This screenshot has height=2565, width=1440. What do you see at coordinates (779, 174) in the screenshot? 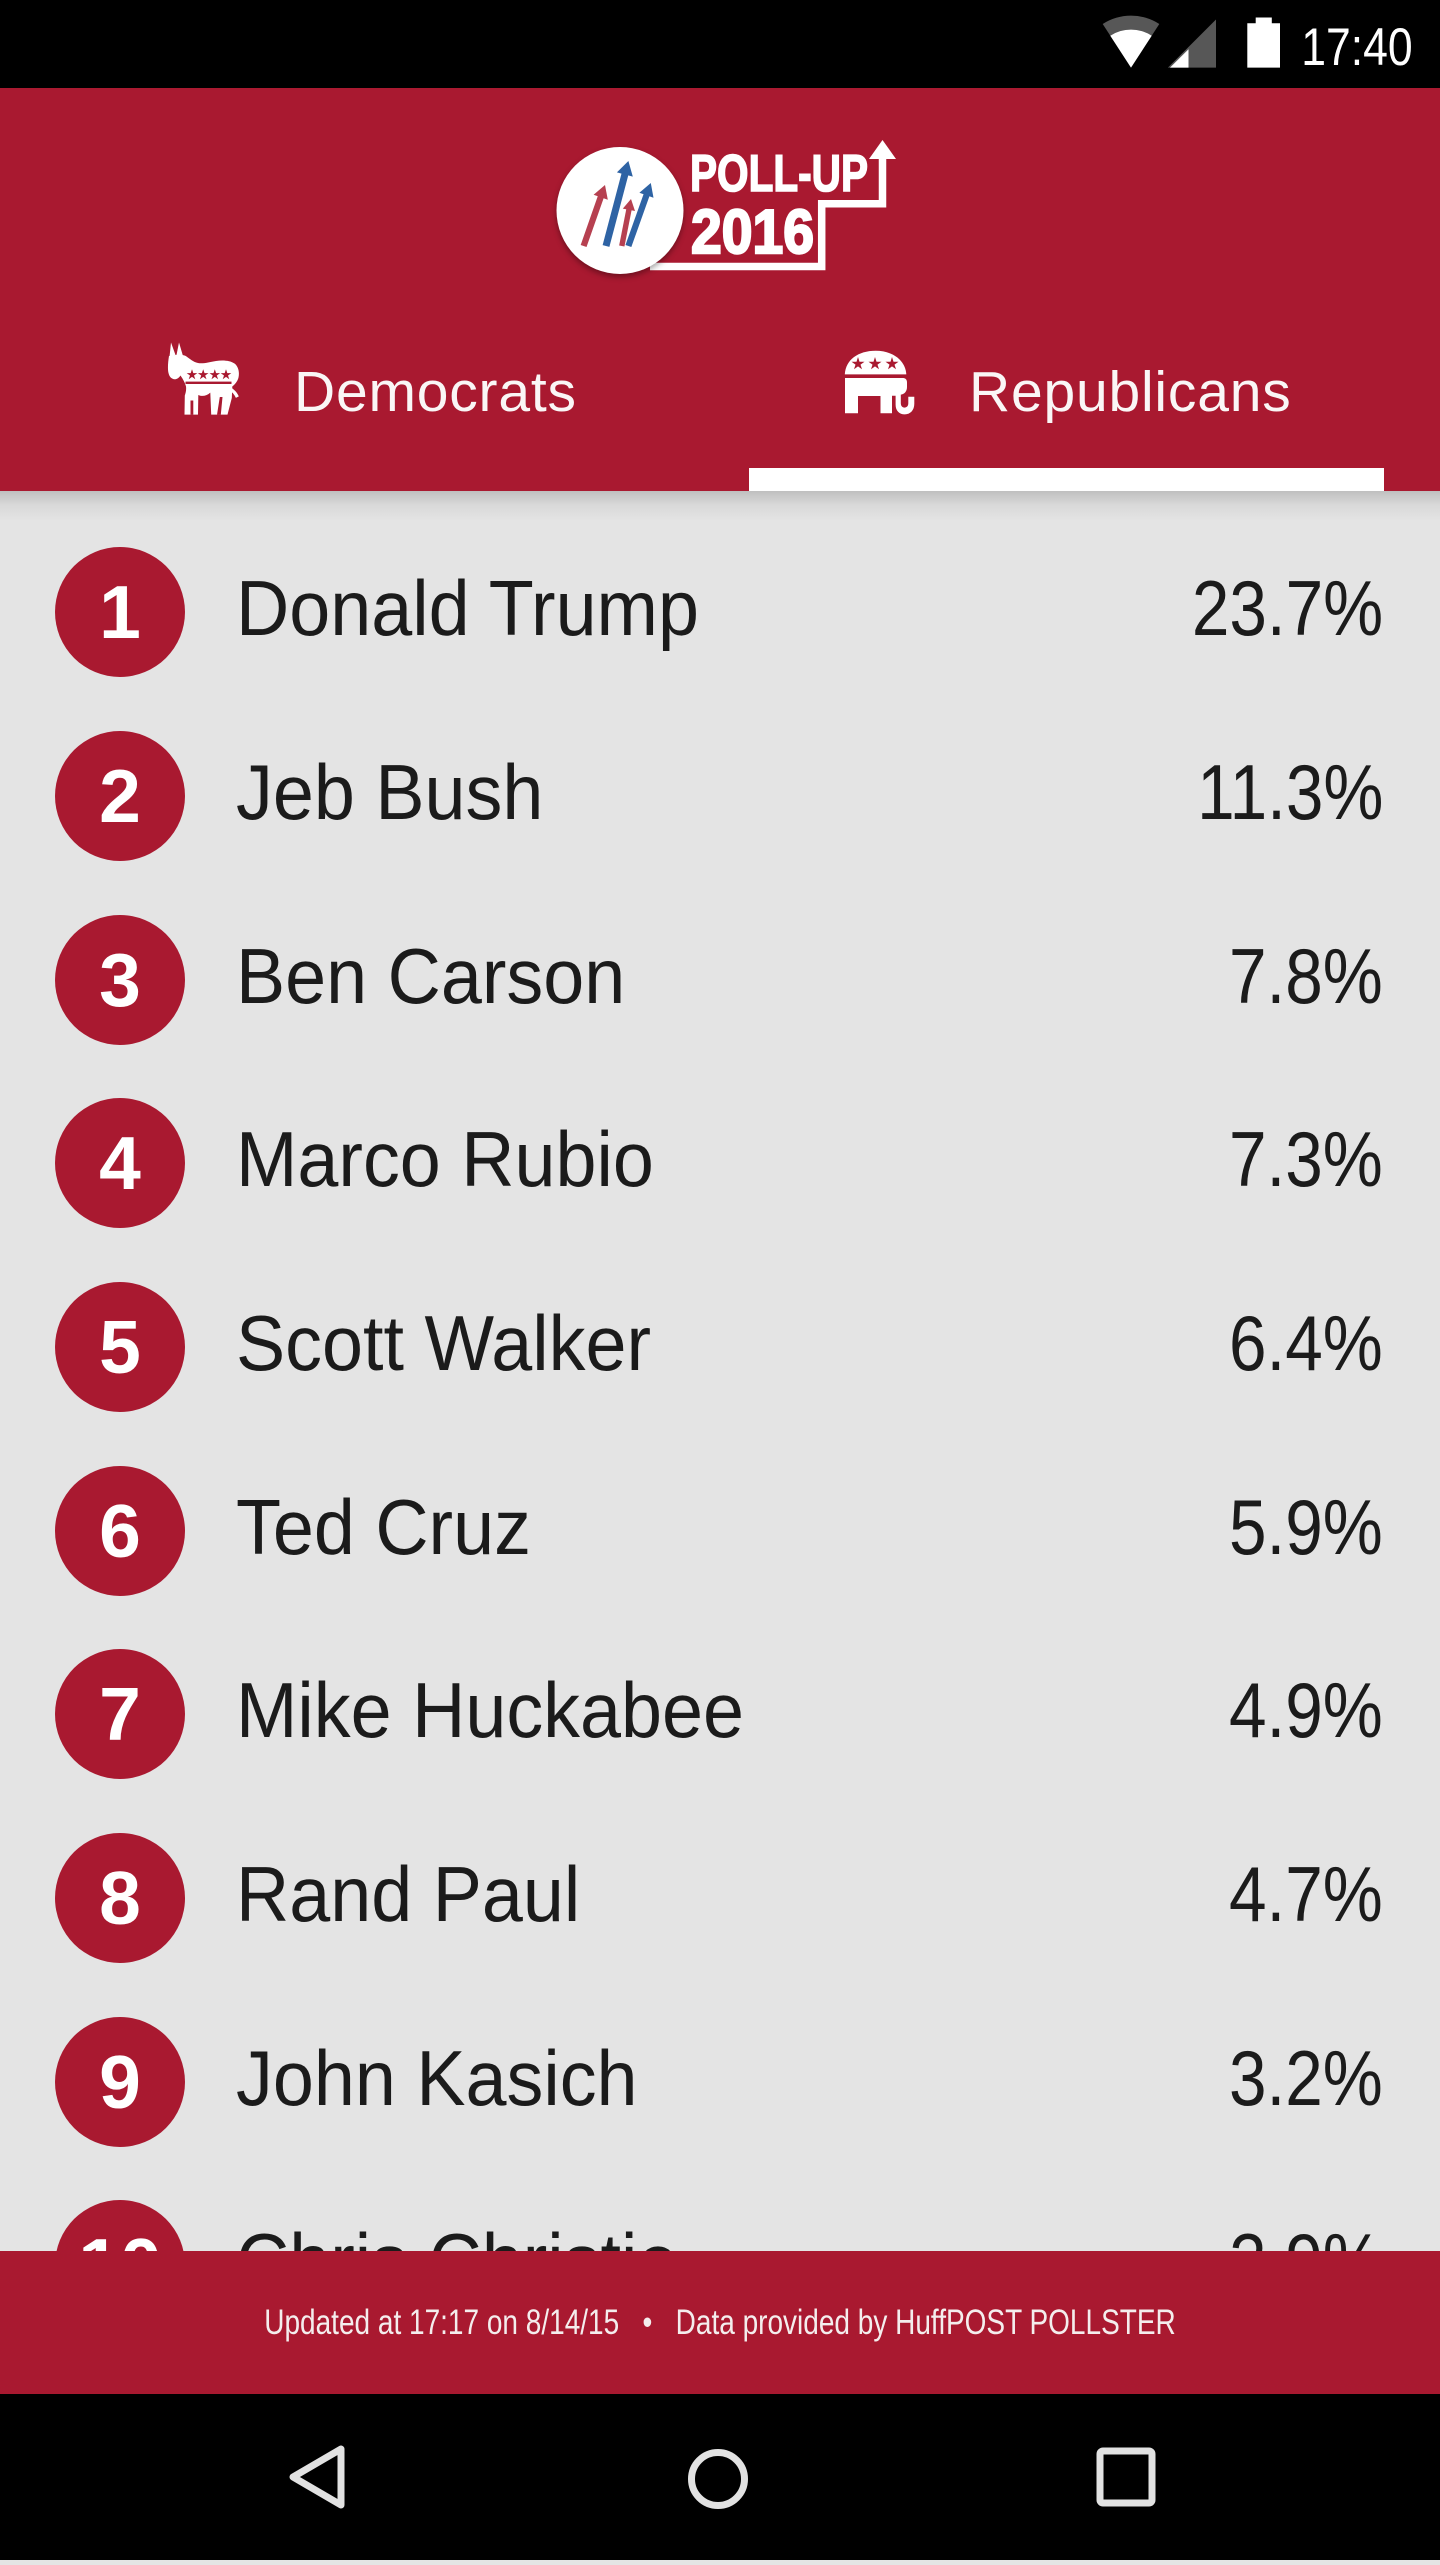
I see `svg-text: POLL-UP` at bounding box center [779, 174].